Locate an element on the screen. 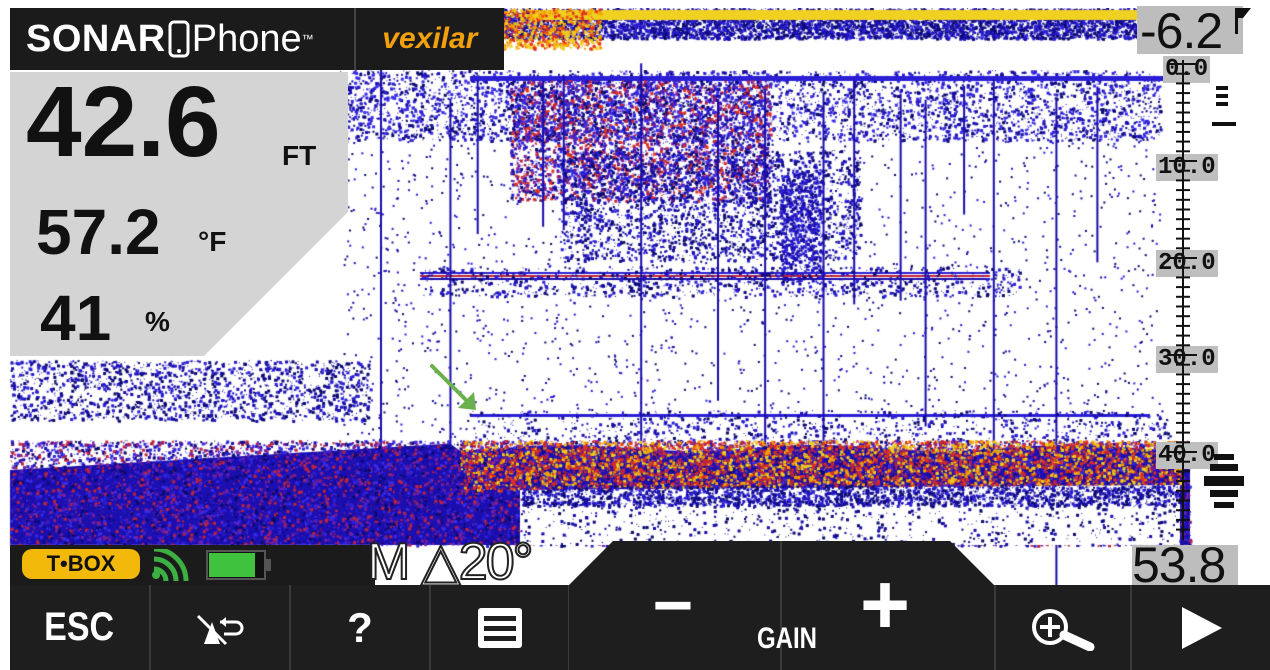  navigate-back-button is located at coordinates (221, 627).